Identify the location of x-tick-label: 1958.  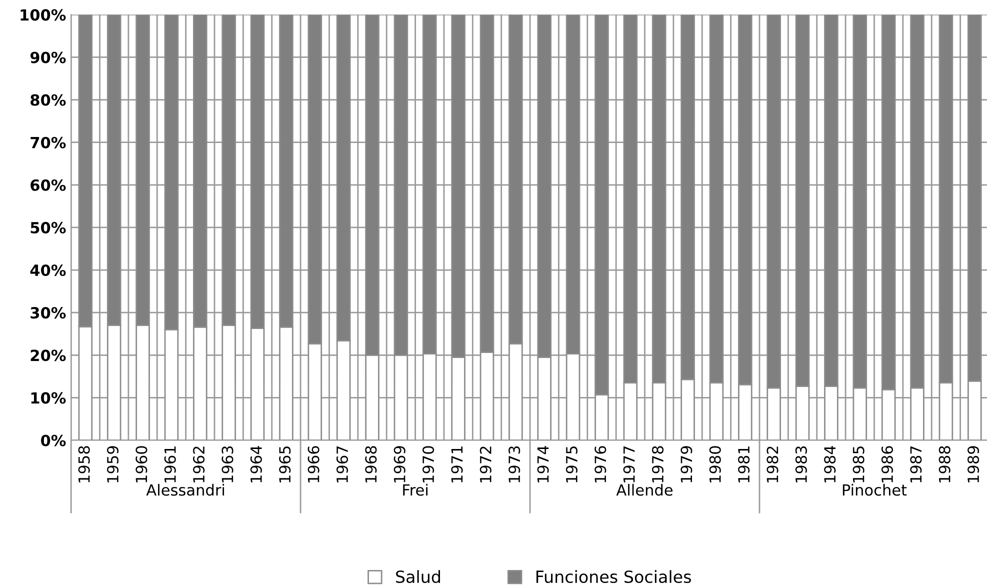
(84, 464).